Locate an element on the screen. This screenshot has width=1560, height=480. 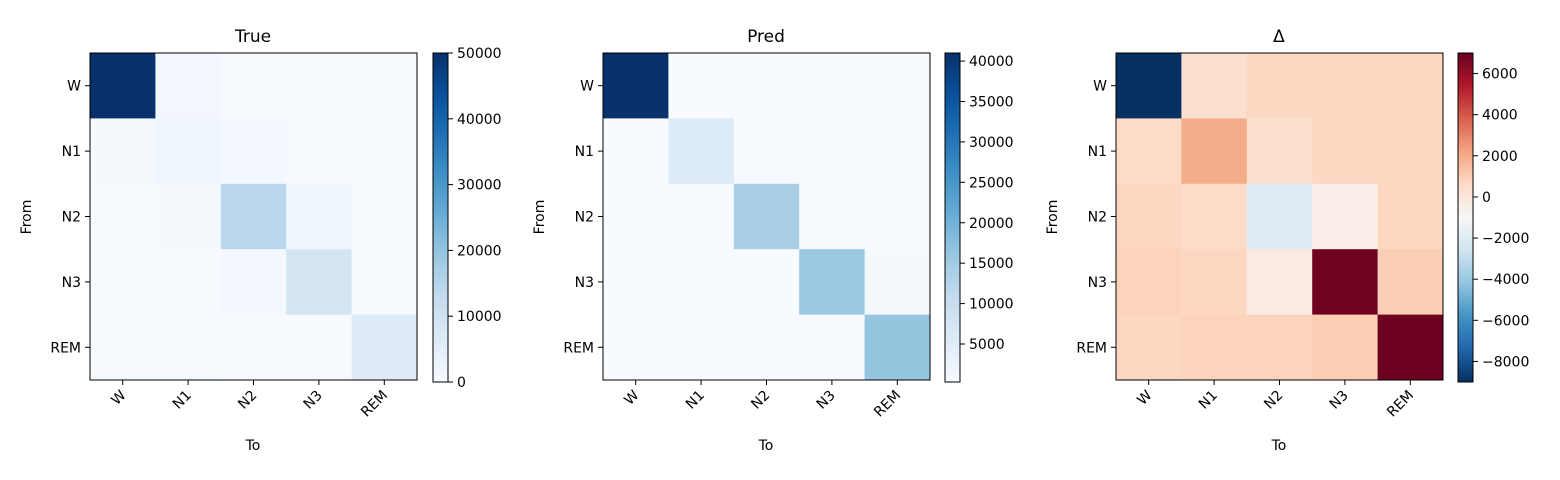
panel-title: True is located at coordinates (252, 37).